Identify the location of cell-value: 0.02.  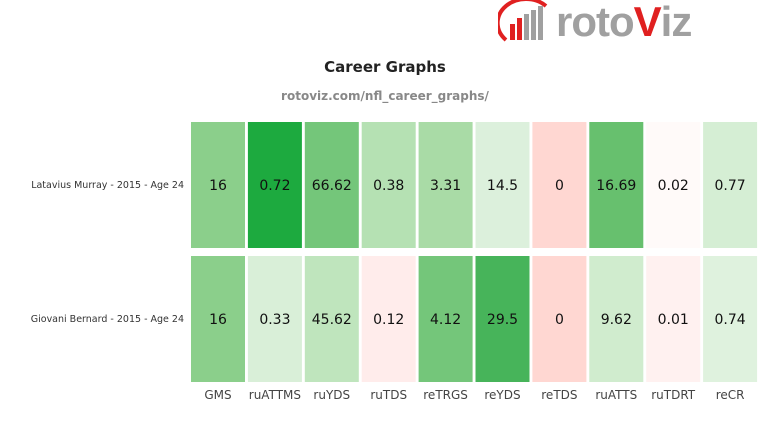
(673, 186).